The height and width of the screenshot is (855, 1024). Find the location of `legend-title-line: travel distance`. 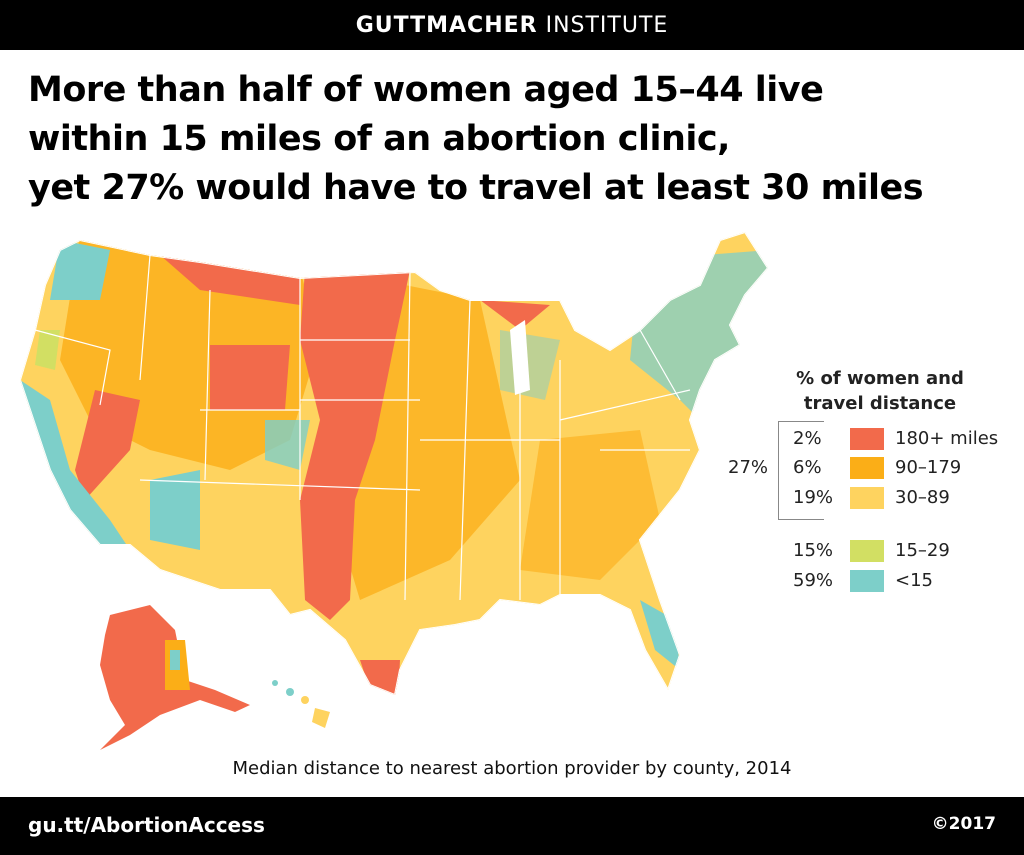

legend-title-line: travel distance is located at coordinates (880, 403).